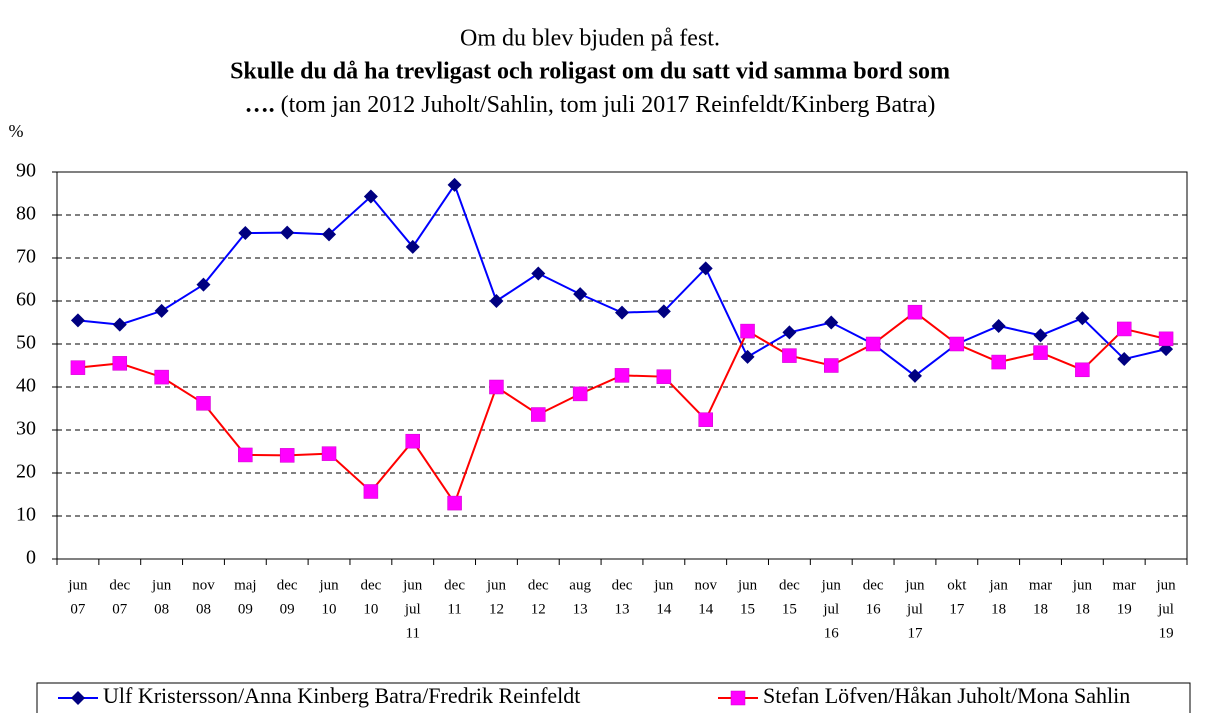 This screenshot has width=1205, height=713. Describe the element at coordinates (329, 609) in the screenshot. I see `x-tick-label: 10` at that location.